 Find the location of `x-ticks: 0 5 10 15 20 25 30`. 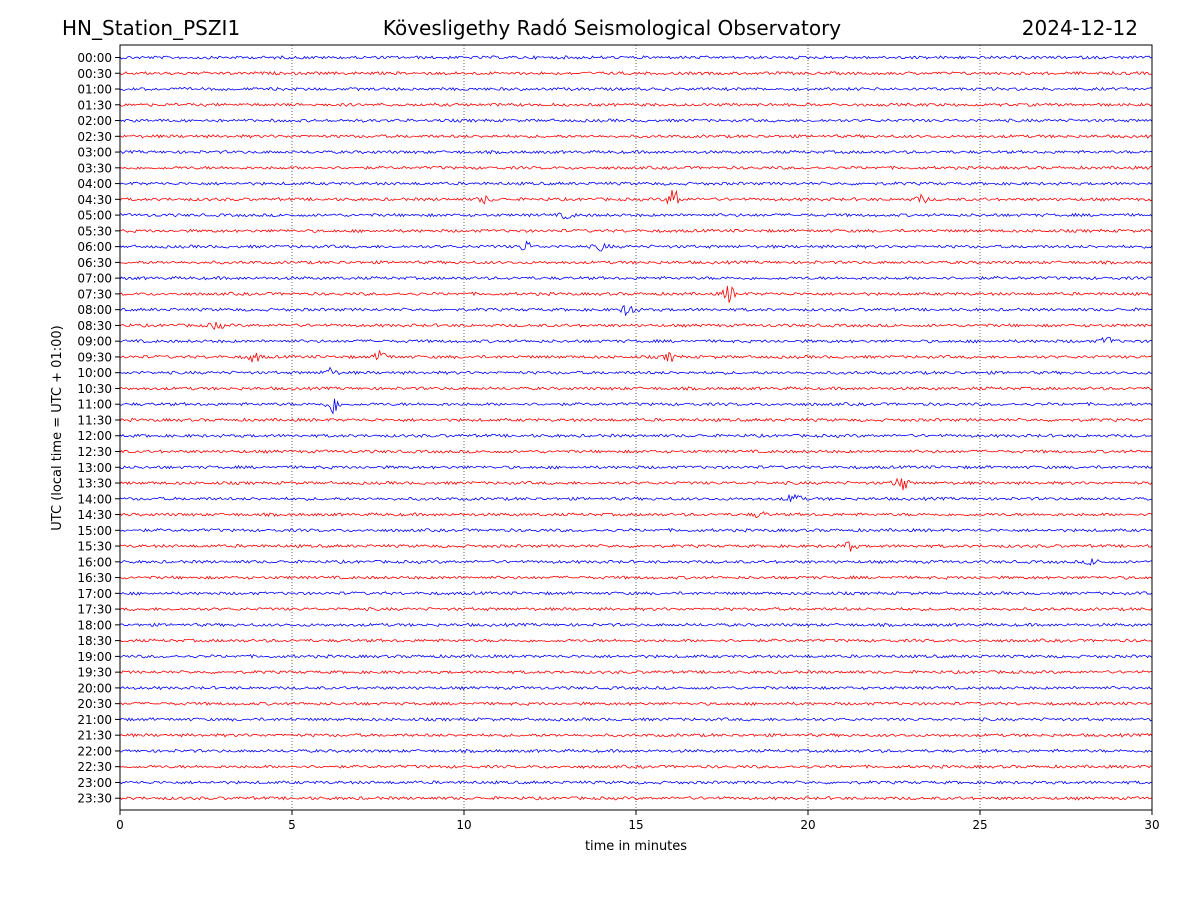

x-ticks: 0 5 10 15 20 25 30 is located at coordinates (638, 821).